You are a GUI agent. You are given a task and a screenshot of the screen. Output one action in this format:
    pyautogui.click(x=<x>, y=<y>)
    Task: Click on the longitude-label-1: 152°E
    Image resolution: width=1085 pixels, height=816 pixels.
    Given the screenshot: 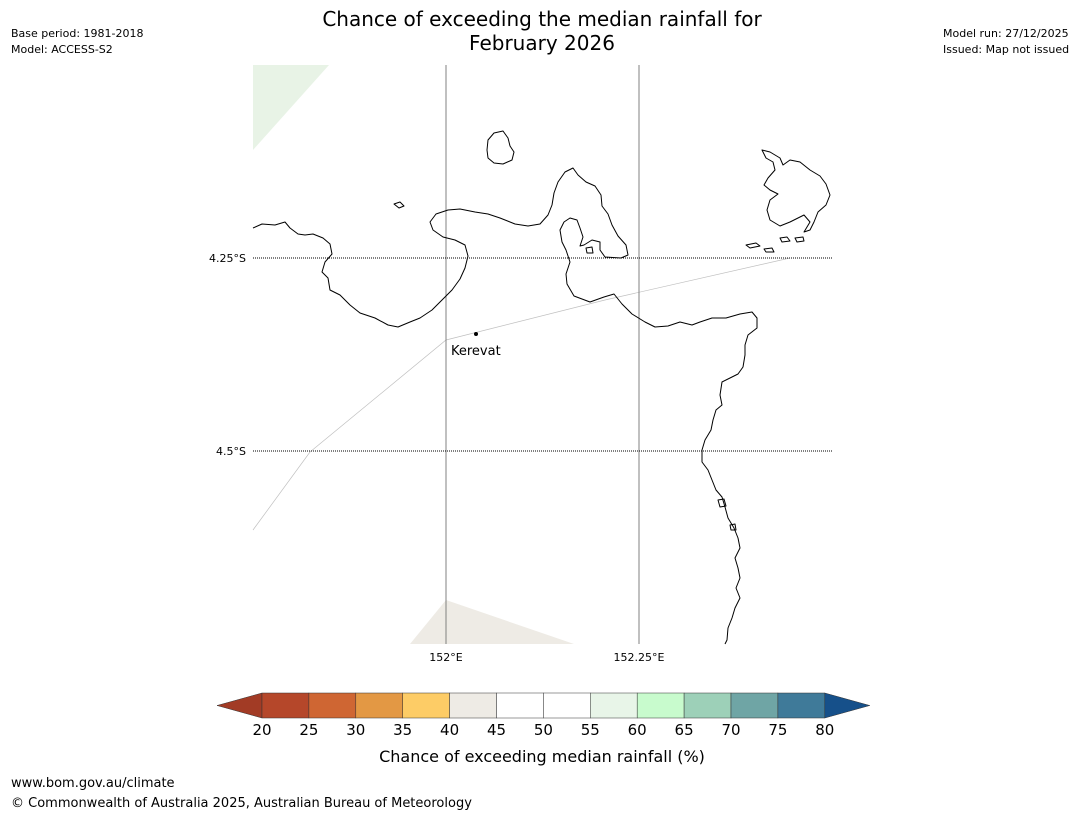 What is the action you would take?
    pyautogui.click(x=445, y=657)
    